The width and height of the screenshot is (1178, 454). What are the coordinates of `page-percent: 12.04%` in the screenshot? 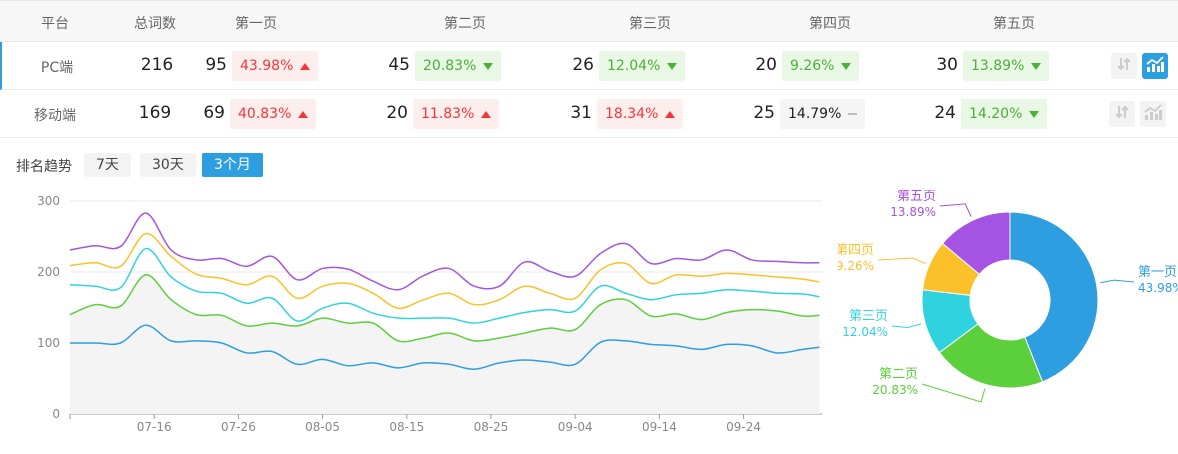 It's located at (634, 66).